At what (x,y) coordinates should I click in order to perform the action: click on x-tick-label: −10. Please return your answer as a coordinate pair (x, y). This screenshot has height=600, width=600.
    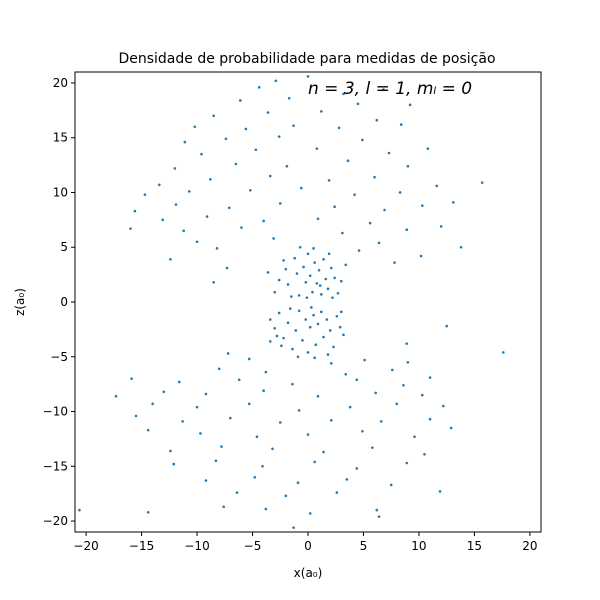
    Looking at the image, I should click on (196, 546).